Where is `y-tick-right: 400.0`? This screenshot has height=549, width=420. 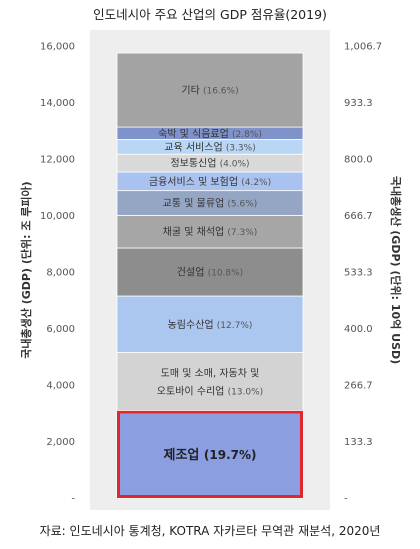
y-tick-right: 400.0 is located at coordinates (358, 329).